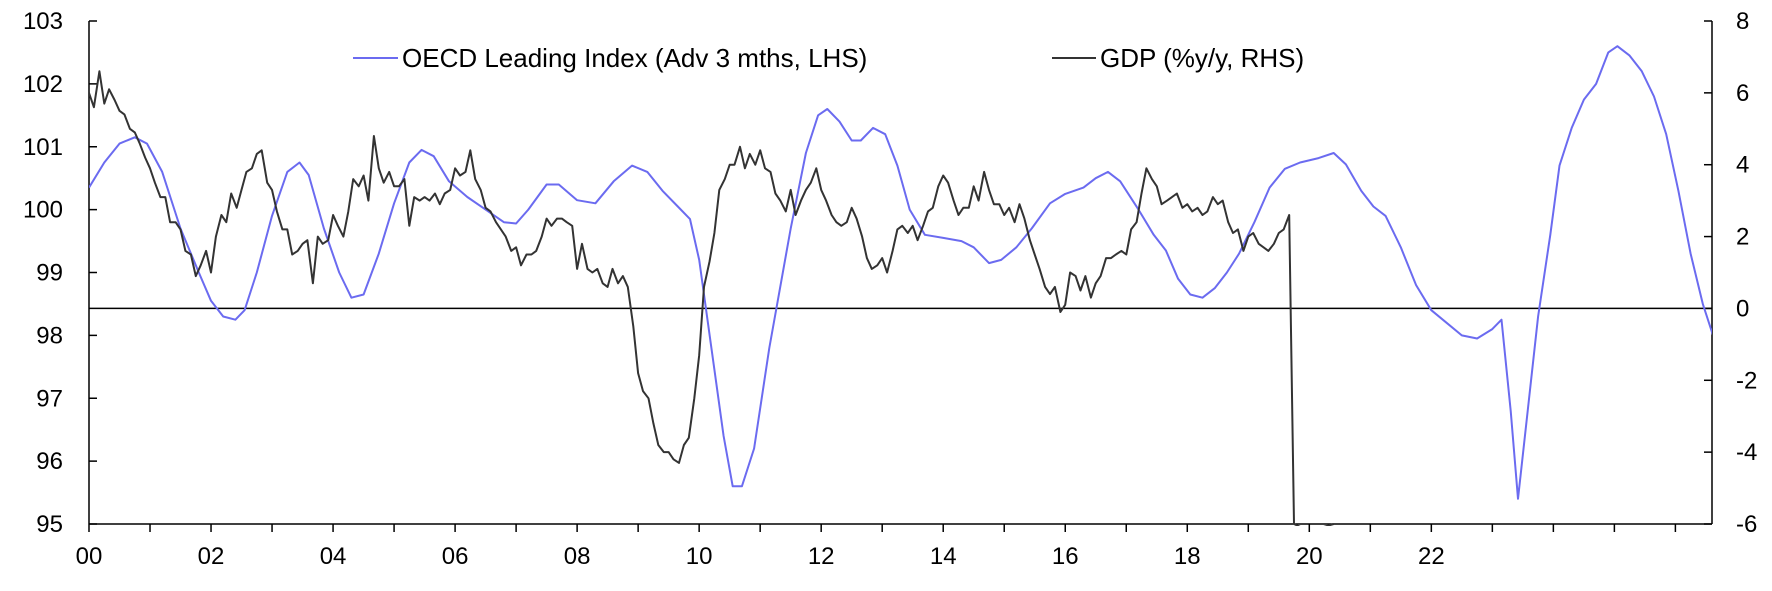 This screenshot has width=1772, height=591. I want to click on legend-label: GDP (%y/y, RHS), so click(1202, 58).